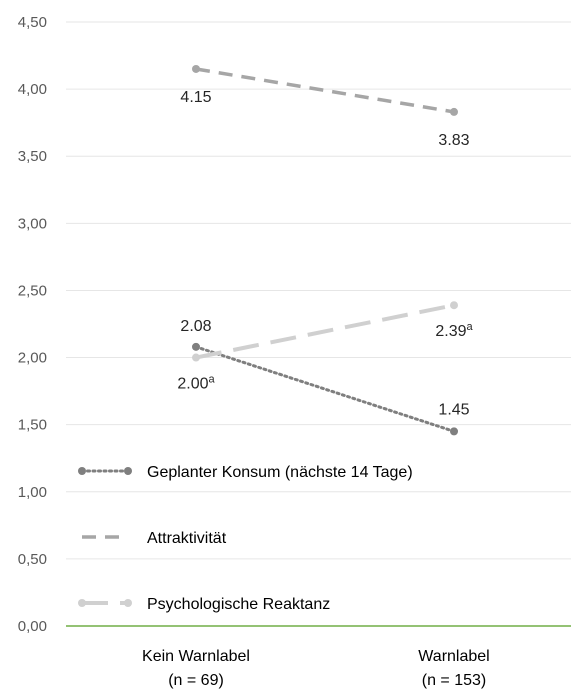 The width and height of the screenshot is (571, 689). What do you see at coordinates (32, 626) in the screenshot?
I see `y-tick-label: 0,00` at bounding box center [32, 626].